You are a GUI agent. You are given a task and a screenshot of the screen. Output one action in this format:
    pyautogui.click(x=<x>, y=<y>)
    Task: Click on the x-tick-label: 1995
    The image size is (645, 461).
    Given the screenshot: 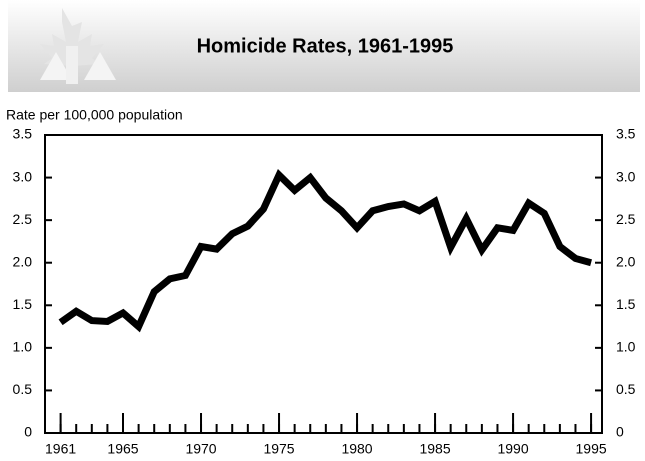 What is the action you would take?
    pyautogui.click(x=591, y=449)
    